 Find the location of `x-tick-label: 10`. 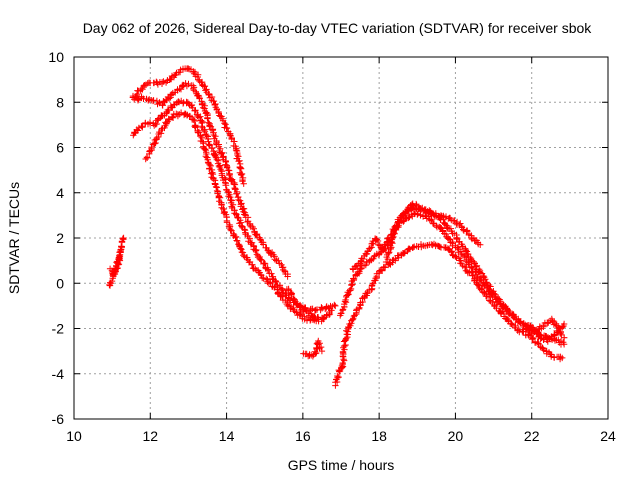

x-tick-label: 10 is located at coordinates (74, 436).